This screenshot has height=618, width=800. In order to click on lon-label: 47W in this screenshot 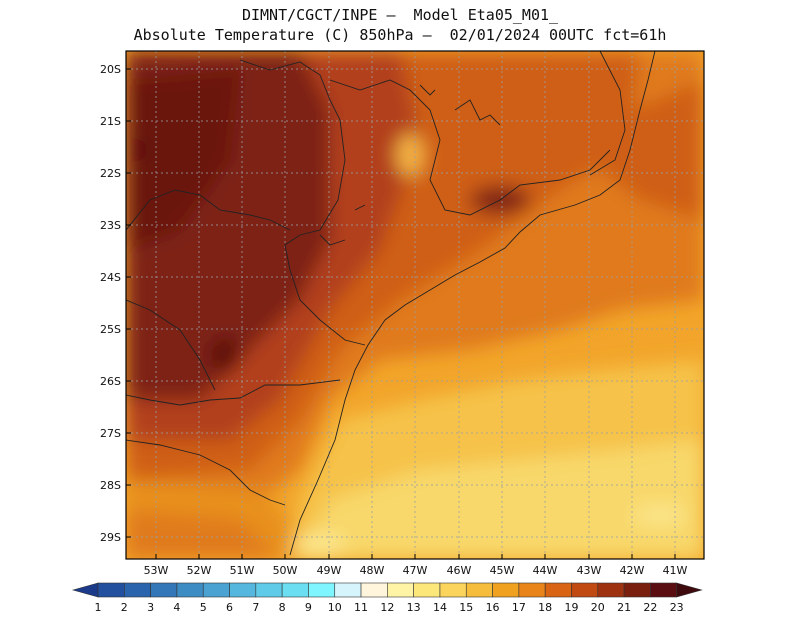, I will do `click(415, 570)`.